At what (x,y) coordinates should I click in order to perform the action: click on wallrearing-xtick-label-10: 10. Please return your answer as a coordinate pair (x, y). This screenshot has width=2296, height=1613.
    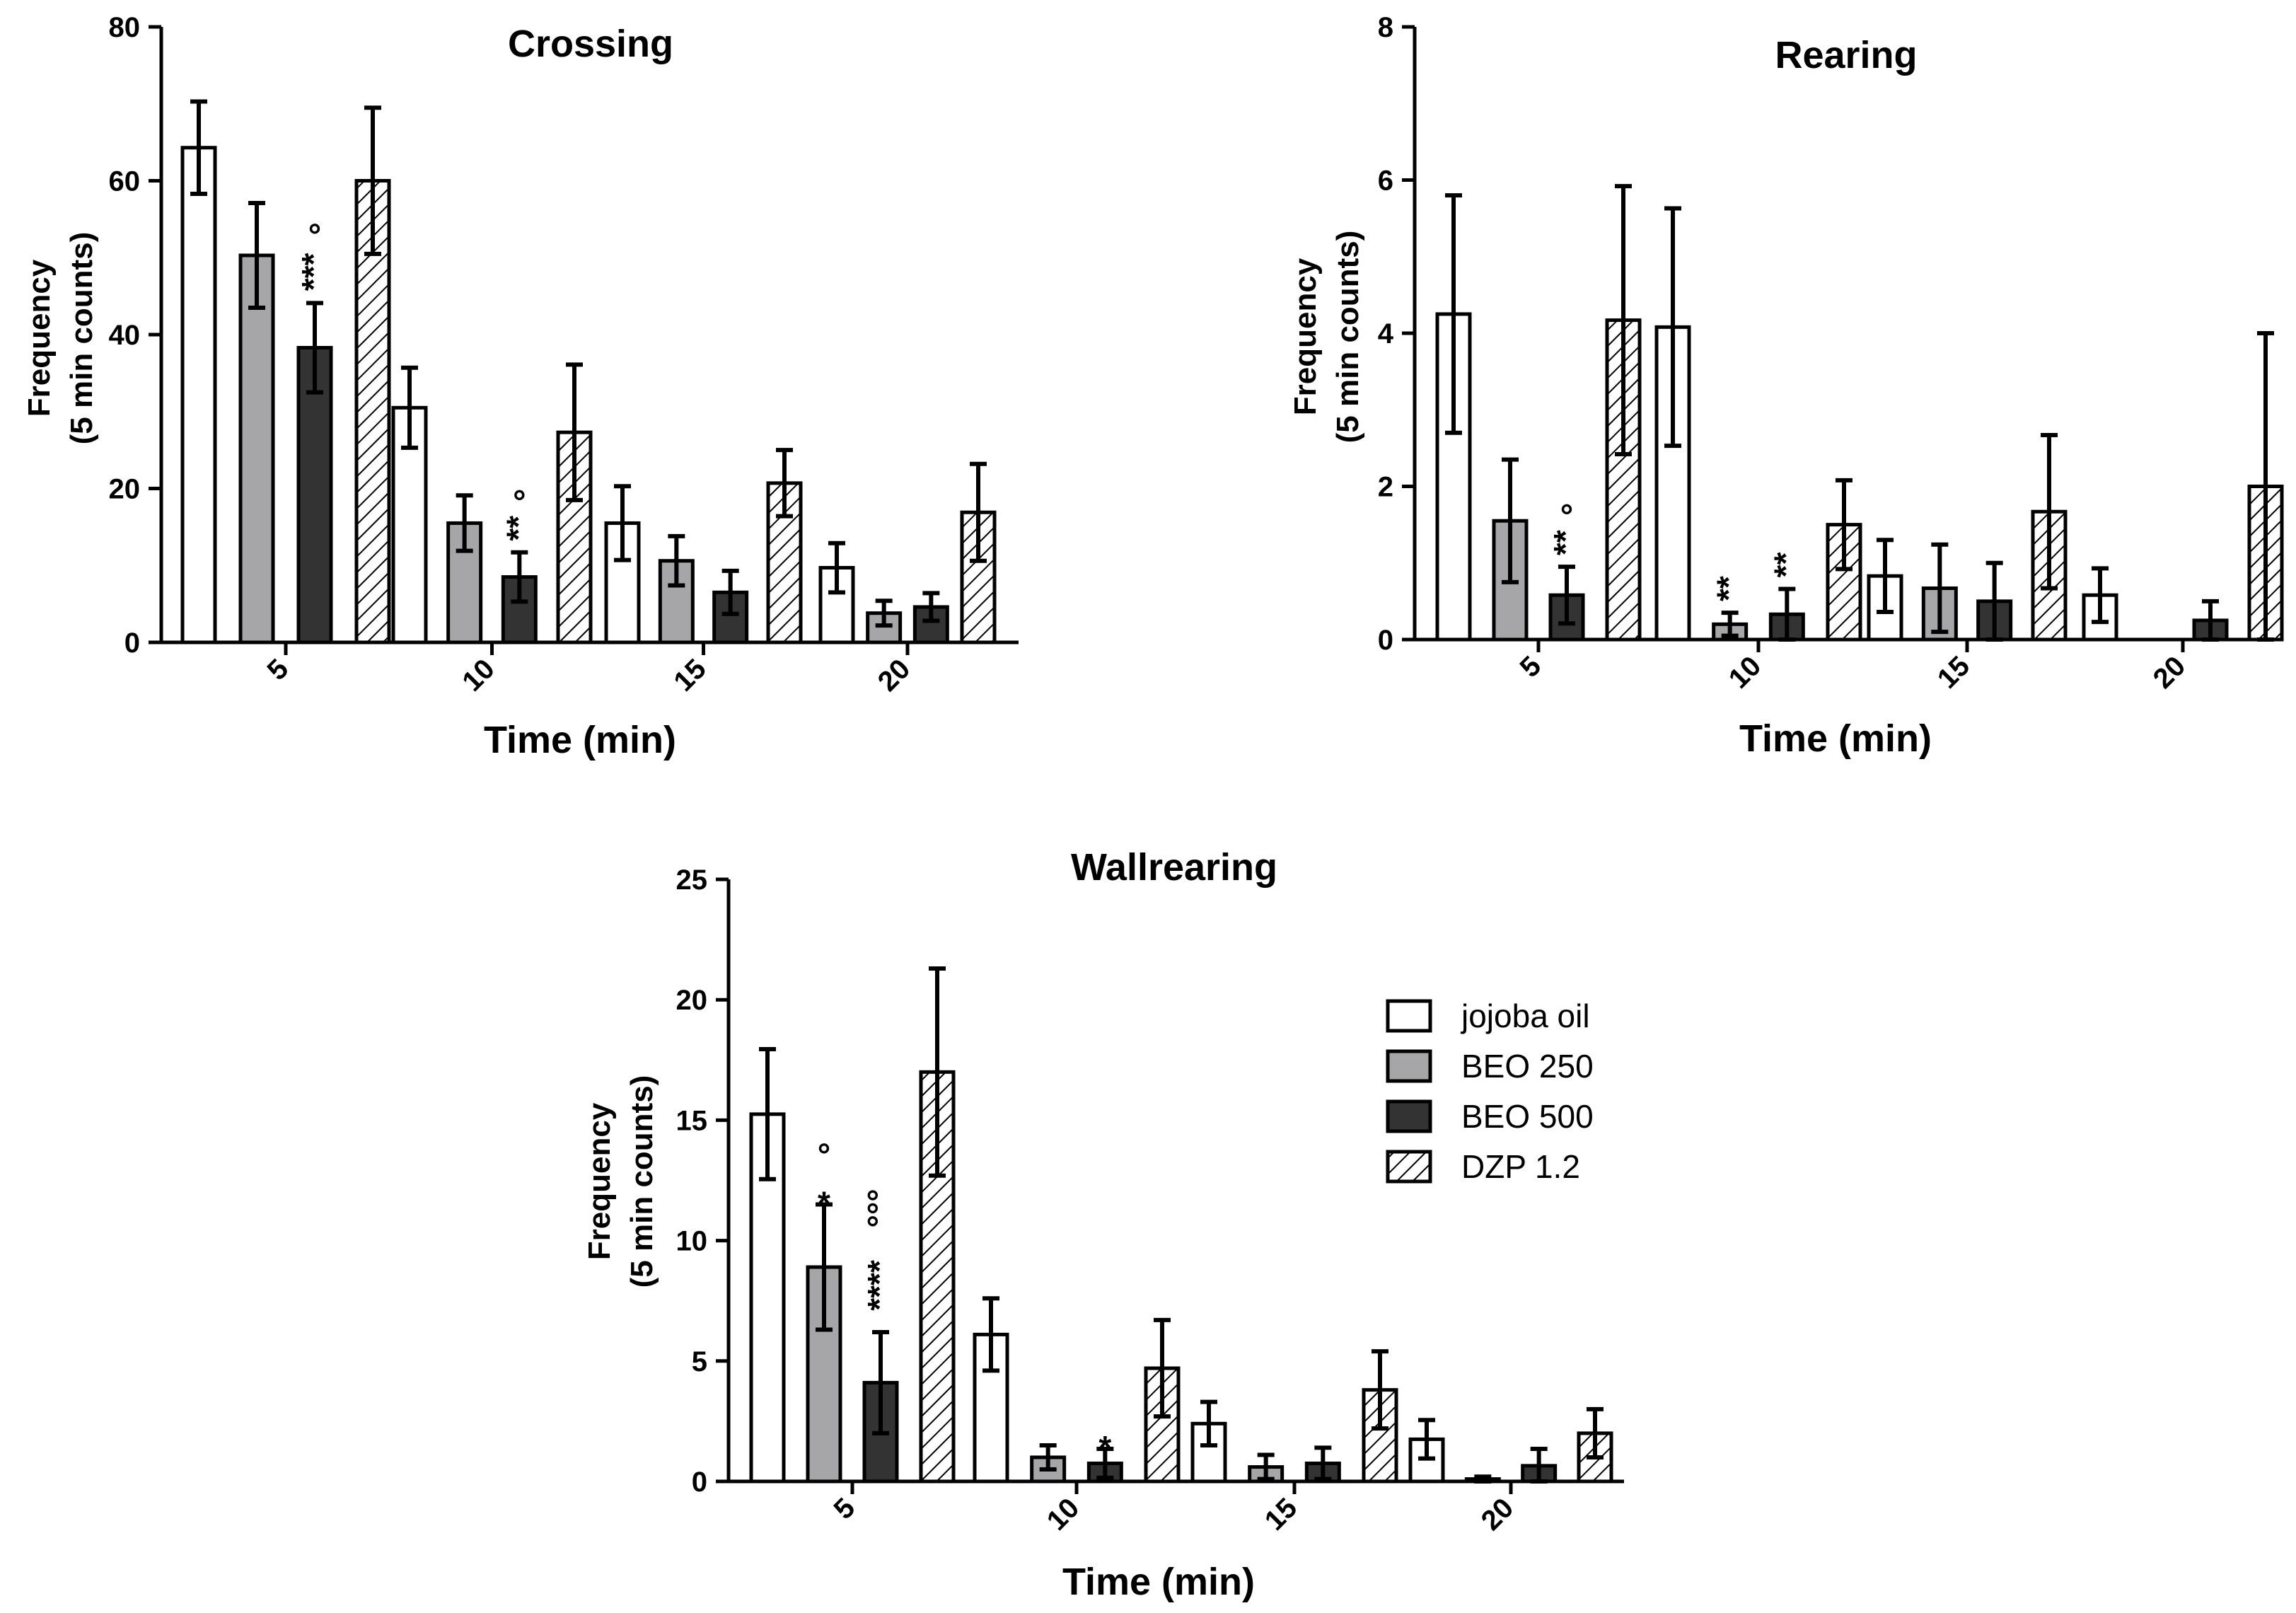
    Looking at the image, I should click on (1063, 1514).